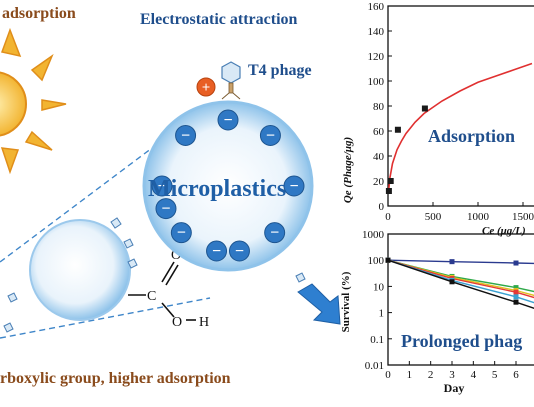  Describe the element at coordinates (474, 375) in the screenshot. I see `x-tick-label: 4` at that location.